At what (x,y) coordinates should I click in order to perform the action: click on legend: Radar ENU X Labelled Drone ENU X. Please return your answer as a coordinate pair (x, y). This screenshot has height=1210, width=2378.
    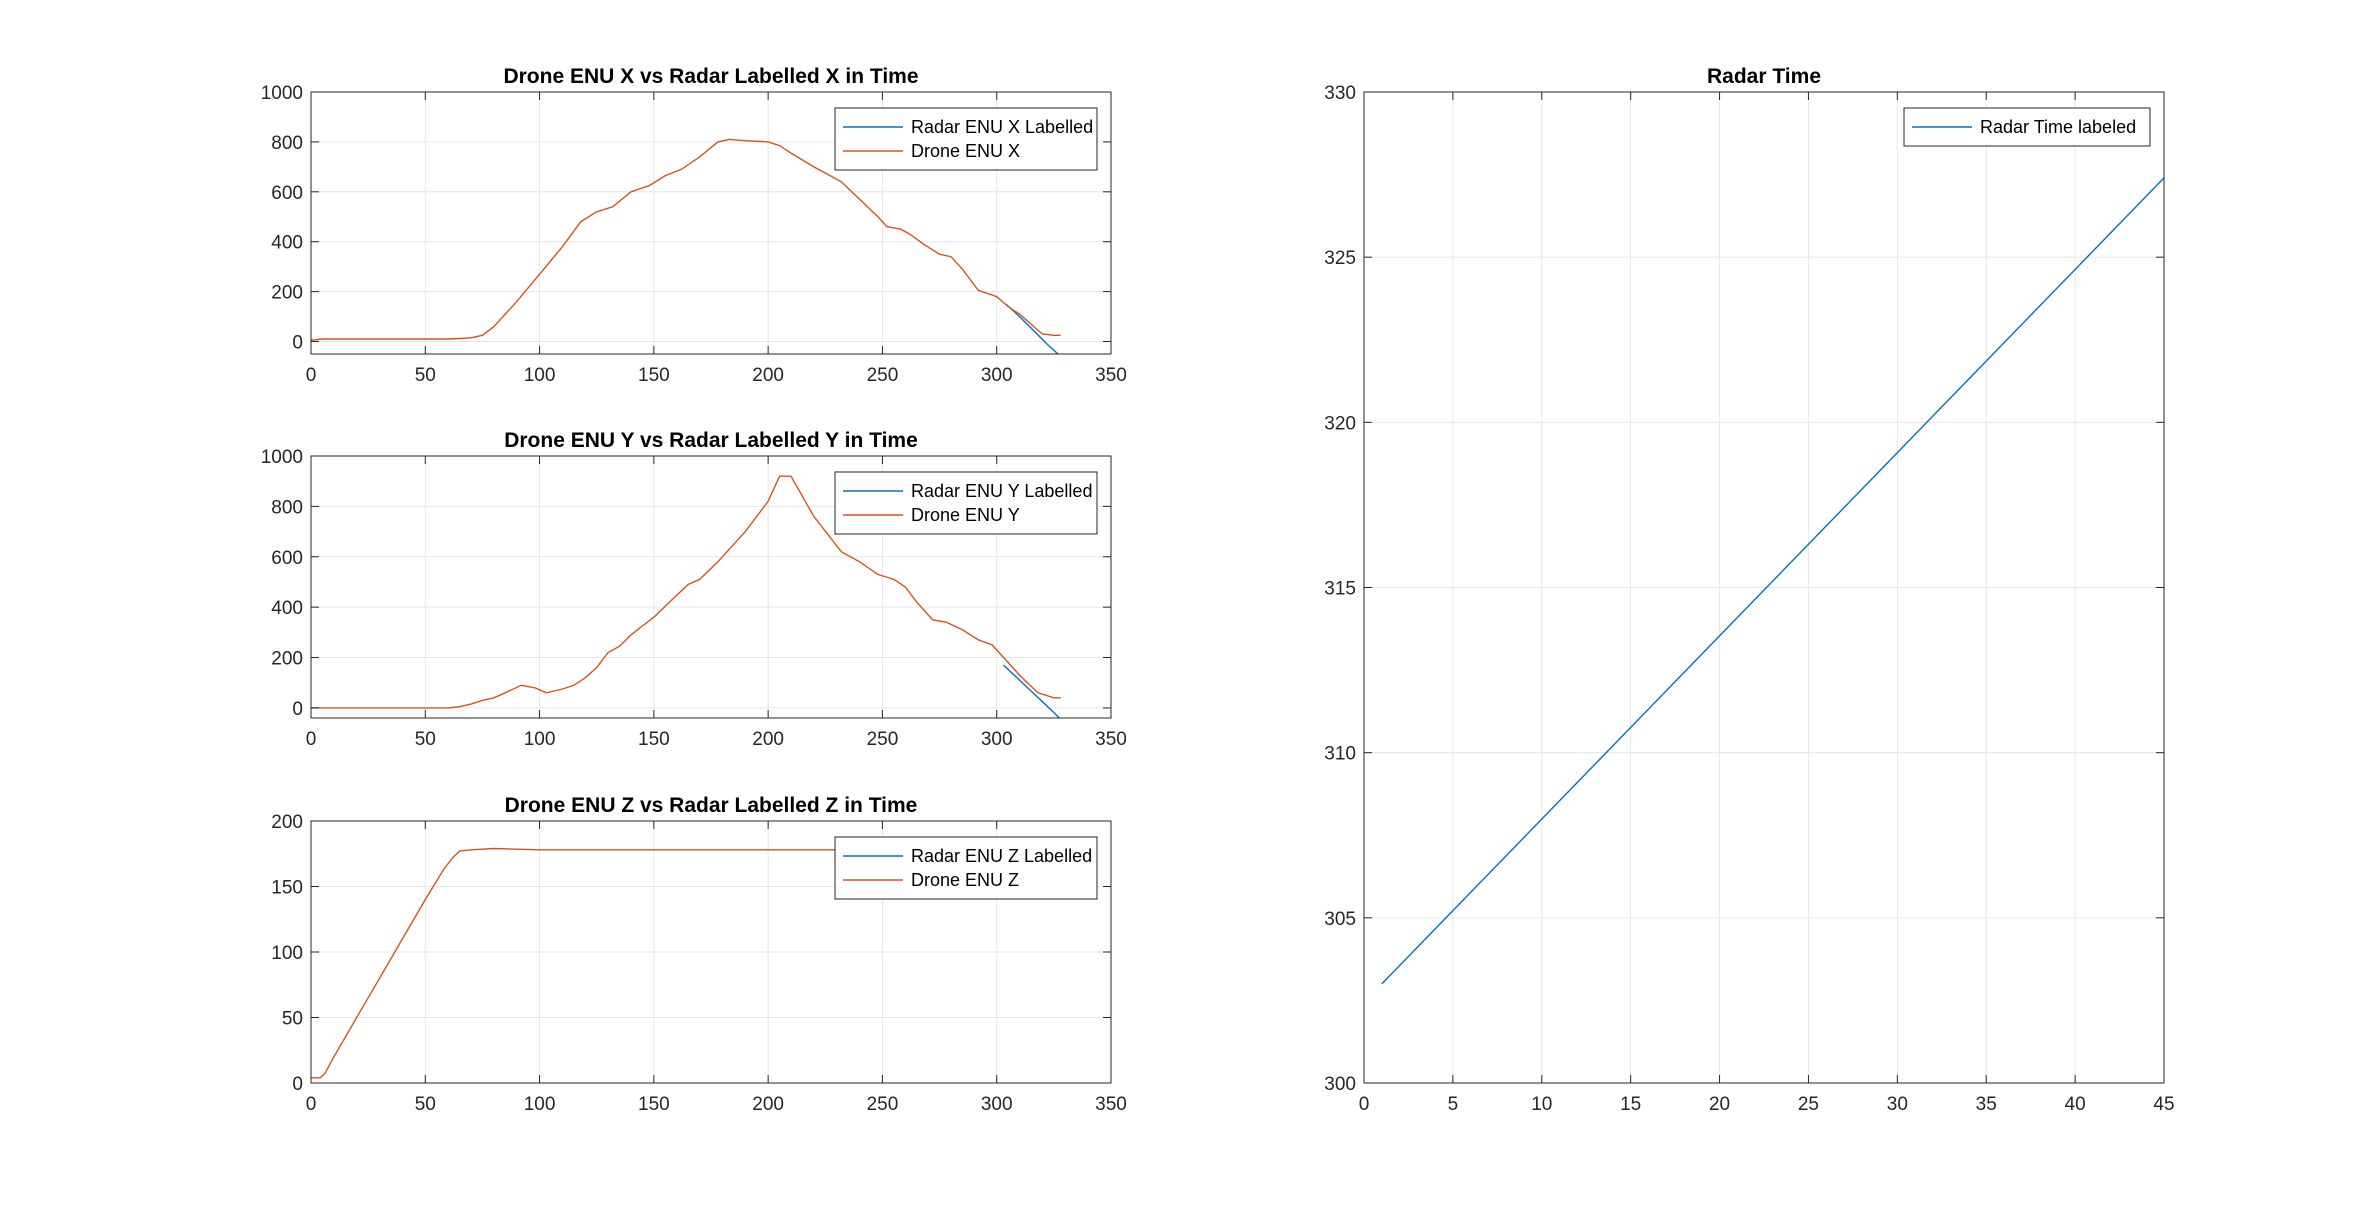
    Looking at the image, I should click on (966, 139).